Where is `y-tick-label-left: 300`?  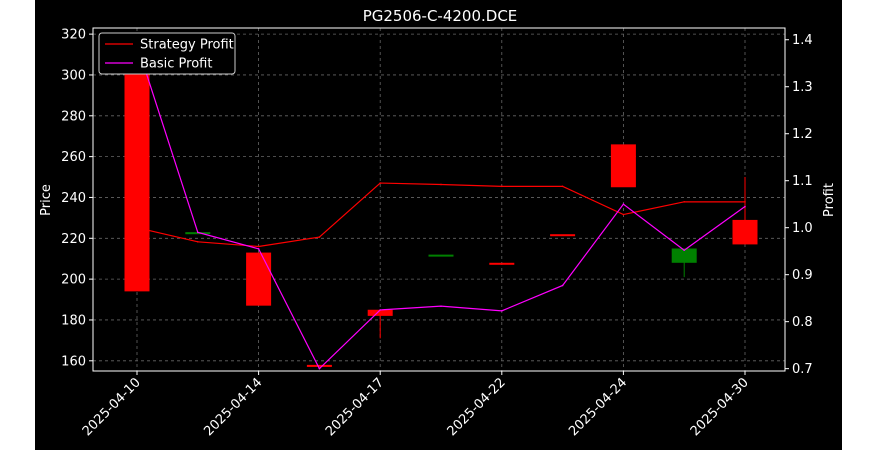
y-tick-label-left: 300 is located at coordinates (73, 75).